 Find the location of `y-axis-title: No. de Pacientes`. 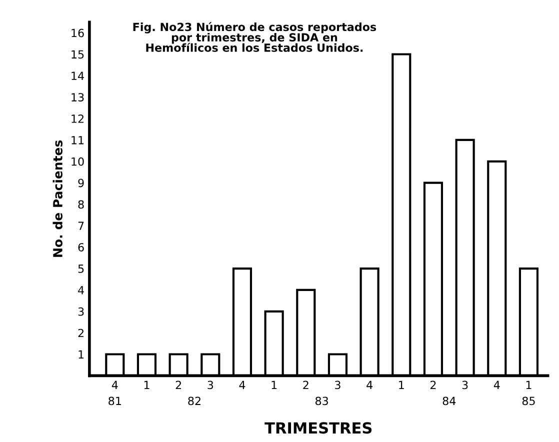

y-axis-title: No. de Pacientes is located at coordinates (57, 198).